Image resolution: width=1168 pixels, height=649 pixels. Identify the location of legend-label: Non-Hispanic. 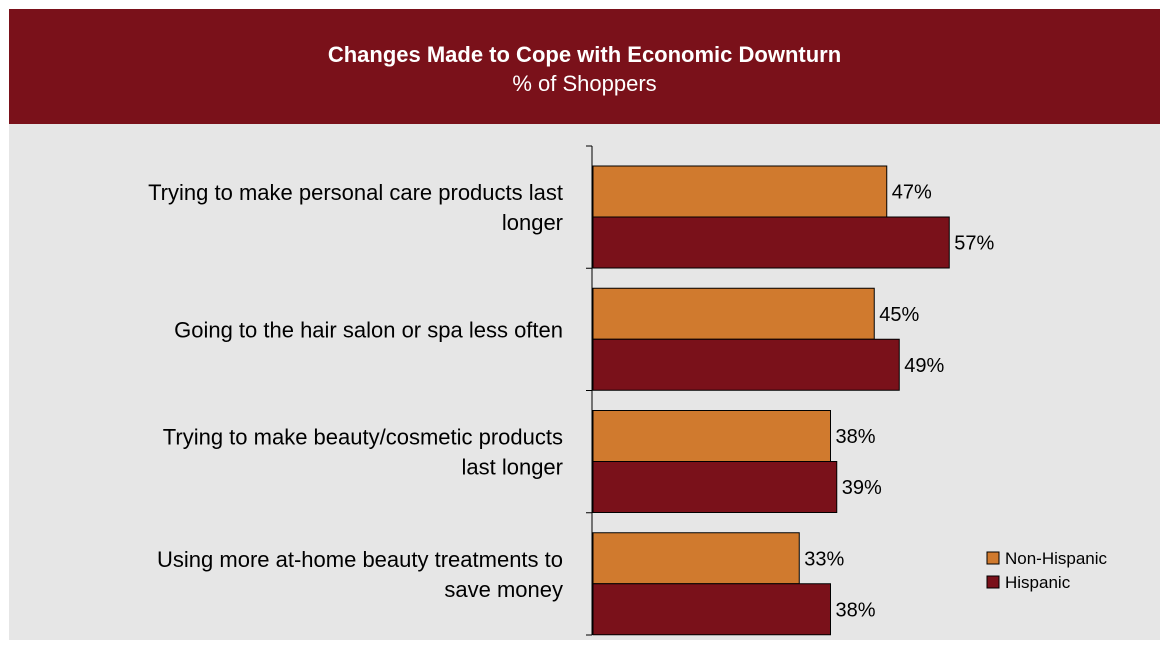
(1056, 558).